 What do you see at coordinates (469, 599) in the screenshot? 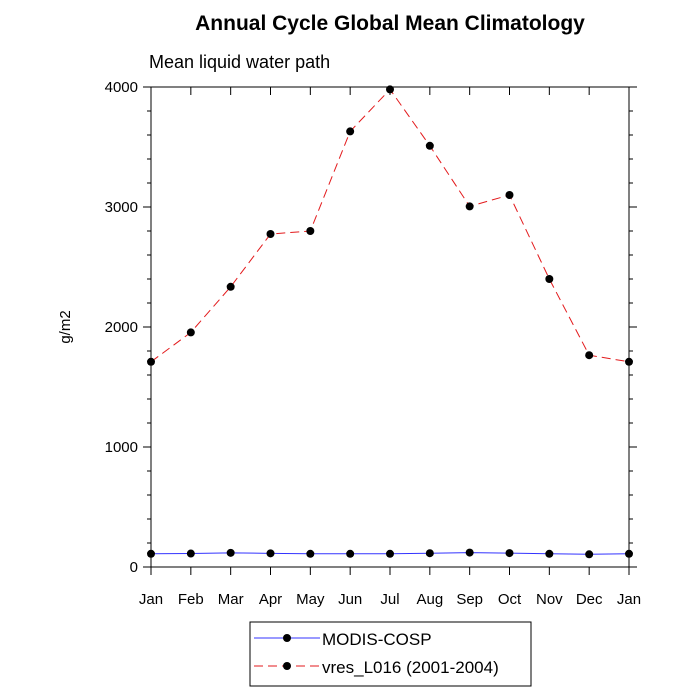
I see `x-tick-label: Sep` at bounding box center [469, 599].